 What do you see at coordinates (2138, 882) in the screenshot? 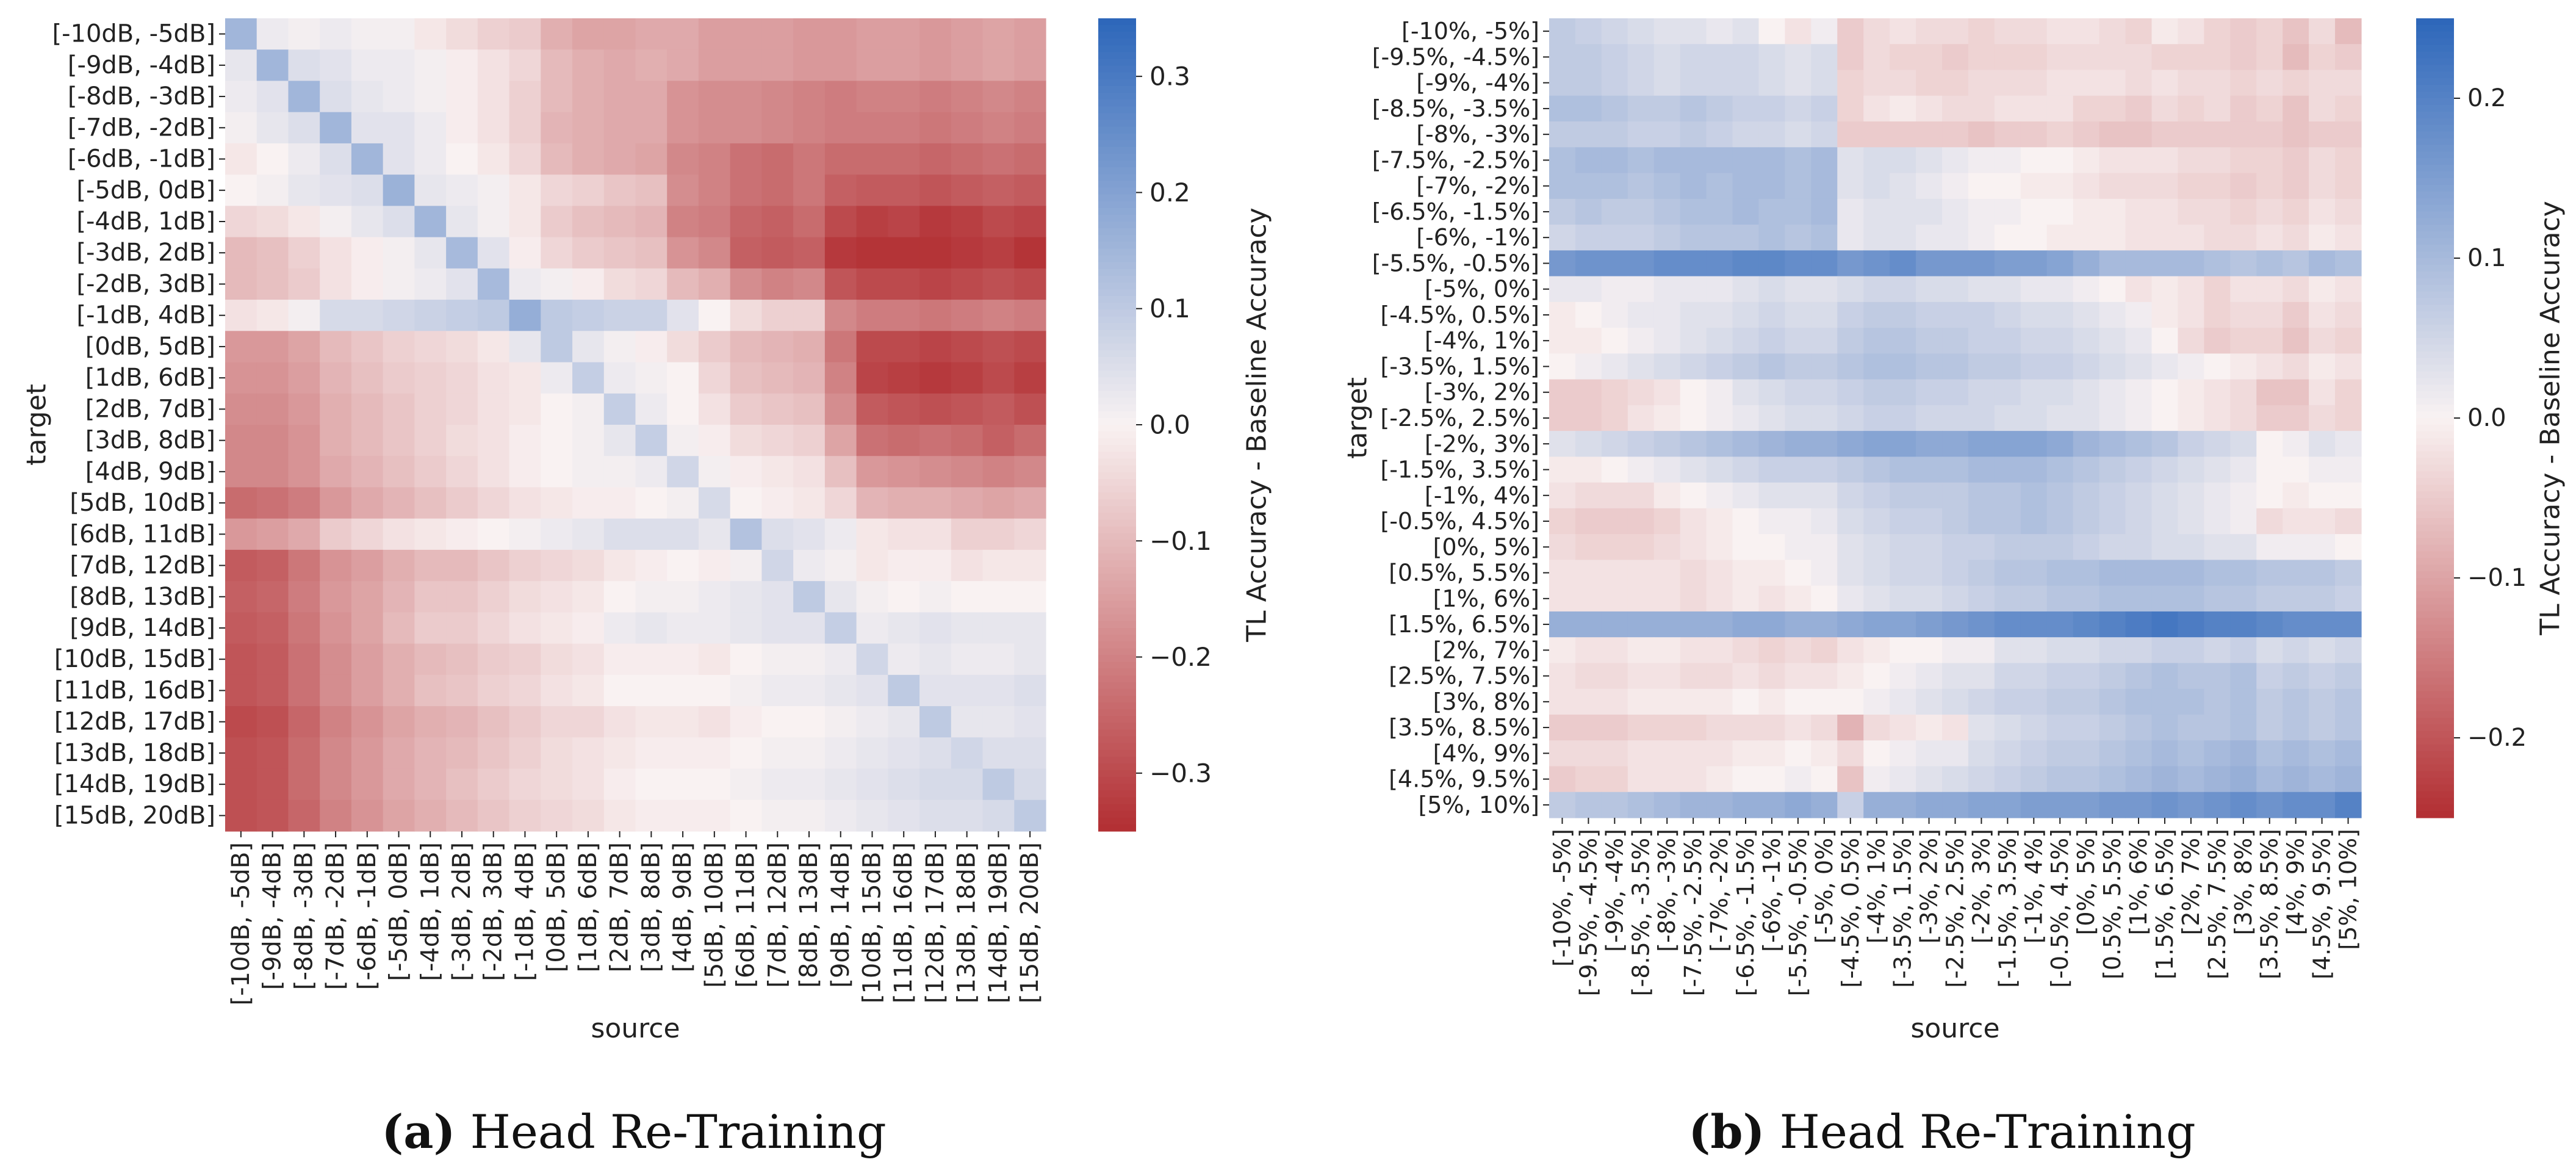
I see `x-tick-label: [1%, 6%]` at bounding box center [2138, 882].